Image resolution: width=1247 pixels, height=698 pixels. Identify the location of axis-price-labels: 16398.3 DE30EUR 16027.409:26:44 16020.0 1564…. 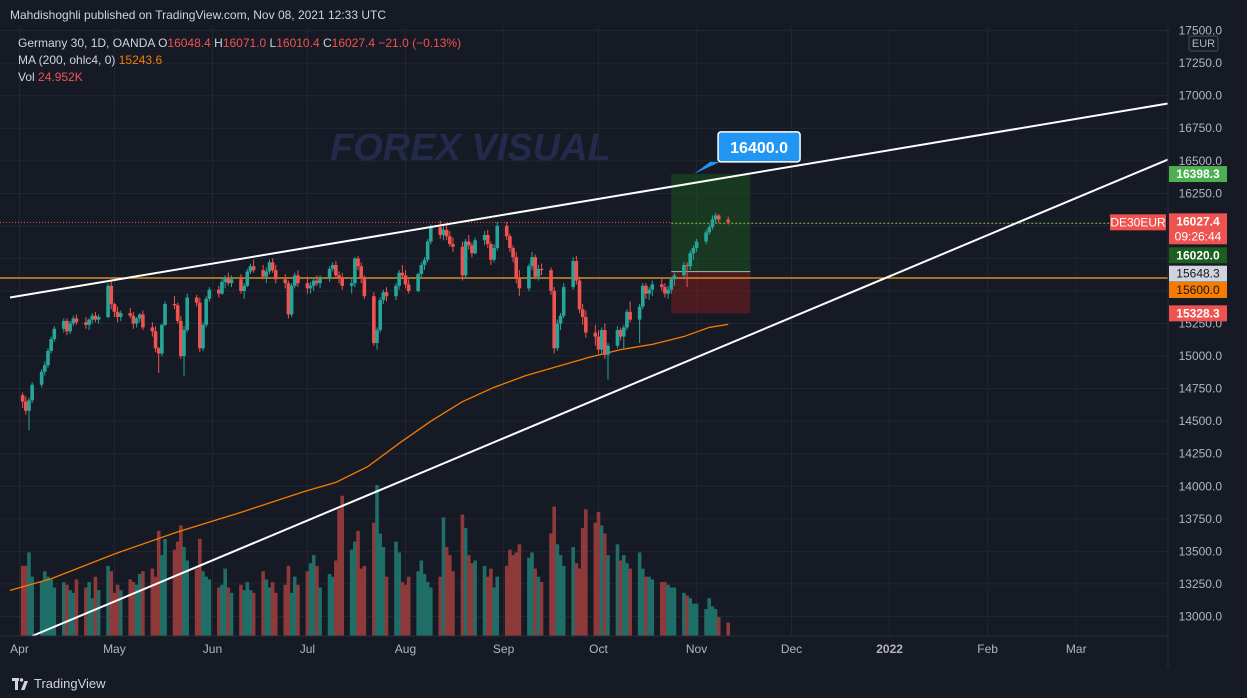
(1168, 244).